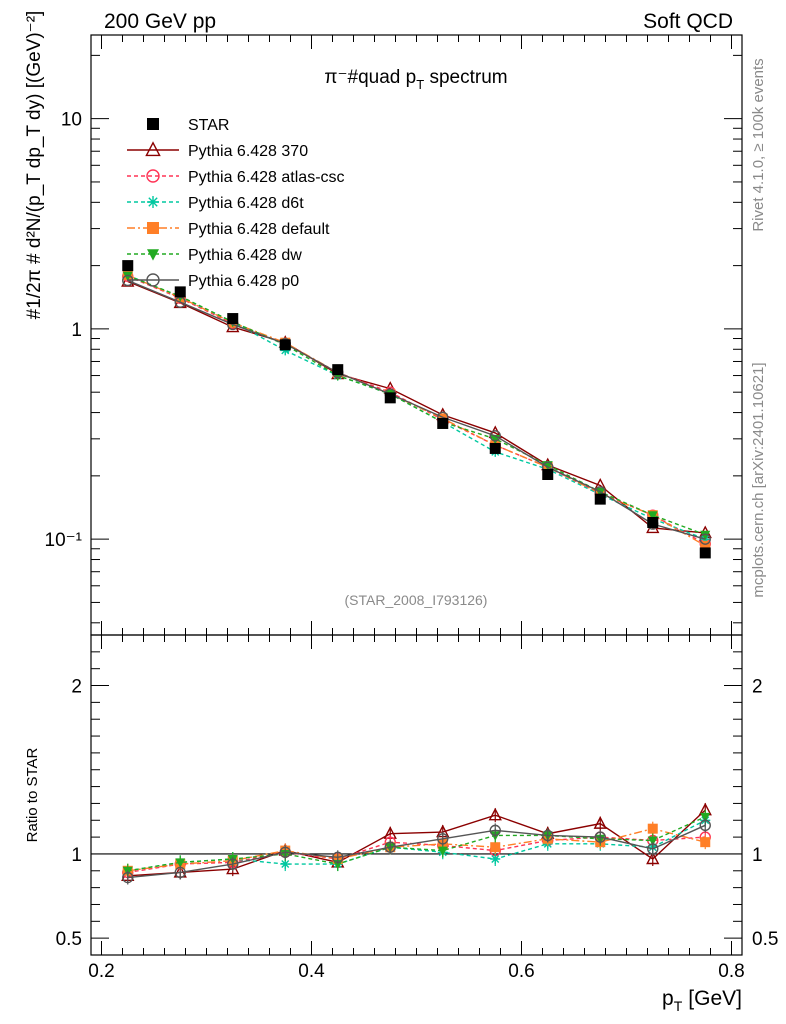  I want to click on legend-item: Pythia 6.428 370, so click(217, 150).